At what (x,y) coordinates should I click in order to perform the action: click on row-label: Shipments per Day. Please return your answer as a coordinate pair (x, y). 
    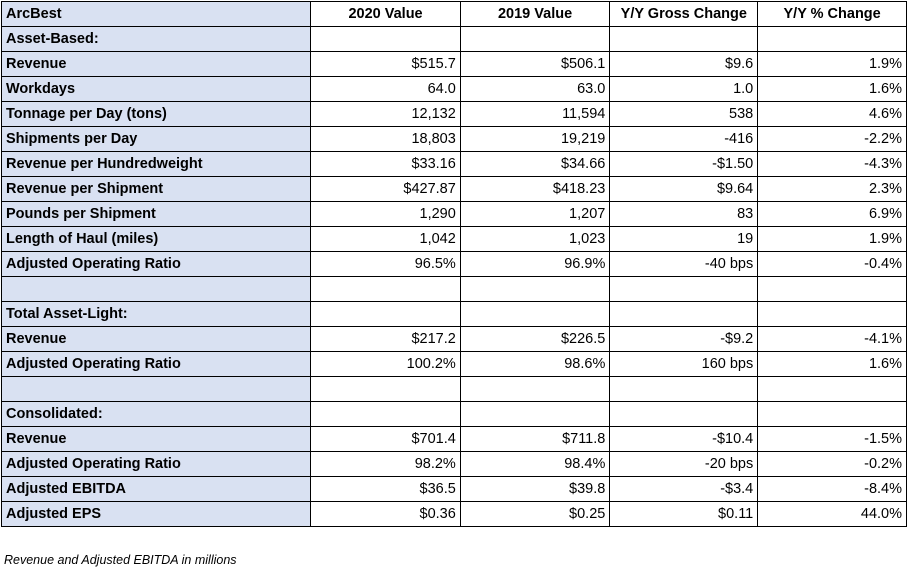
    Looking at the image, I should click on (156, 139).